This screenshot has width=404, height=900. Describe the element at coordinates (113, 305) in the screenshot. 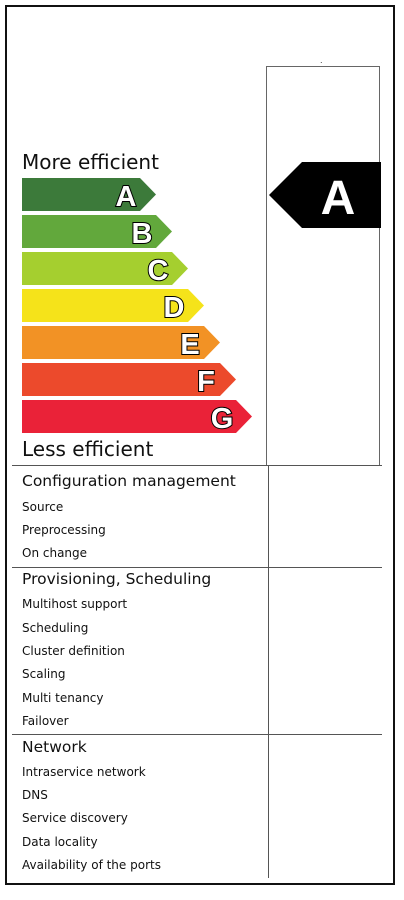

I see `class-bar-d` at that location.